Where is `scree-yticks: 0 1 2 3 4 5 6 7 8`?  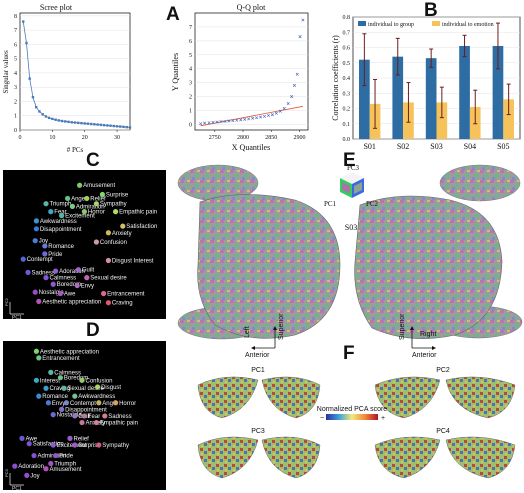
scree-yticks: 0 1 2 3 4 5 6 7 8 is located at coordinates (15, 74).